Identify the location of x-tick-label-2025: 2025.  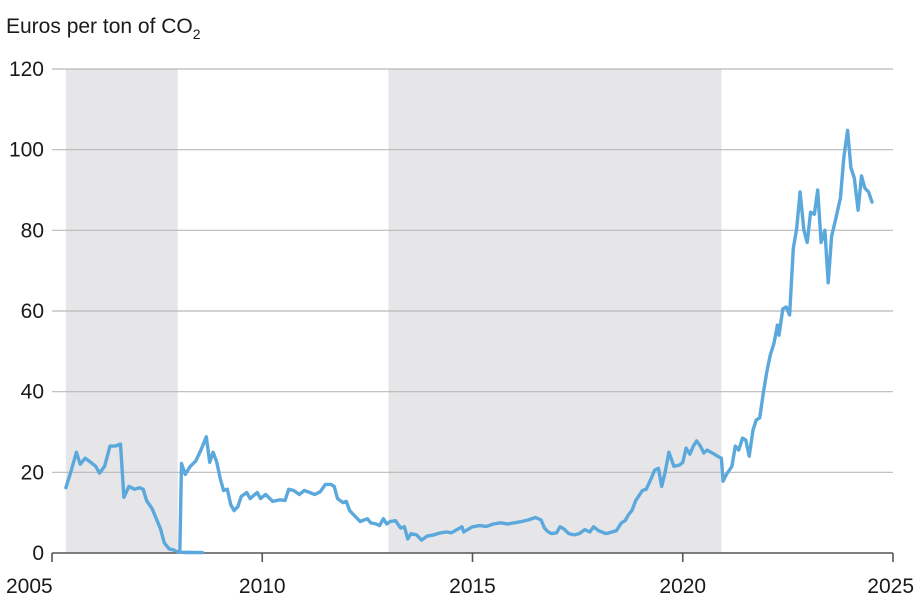
(890, 586).